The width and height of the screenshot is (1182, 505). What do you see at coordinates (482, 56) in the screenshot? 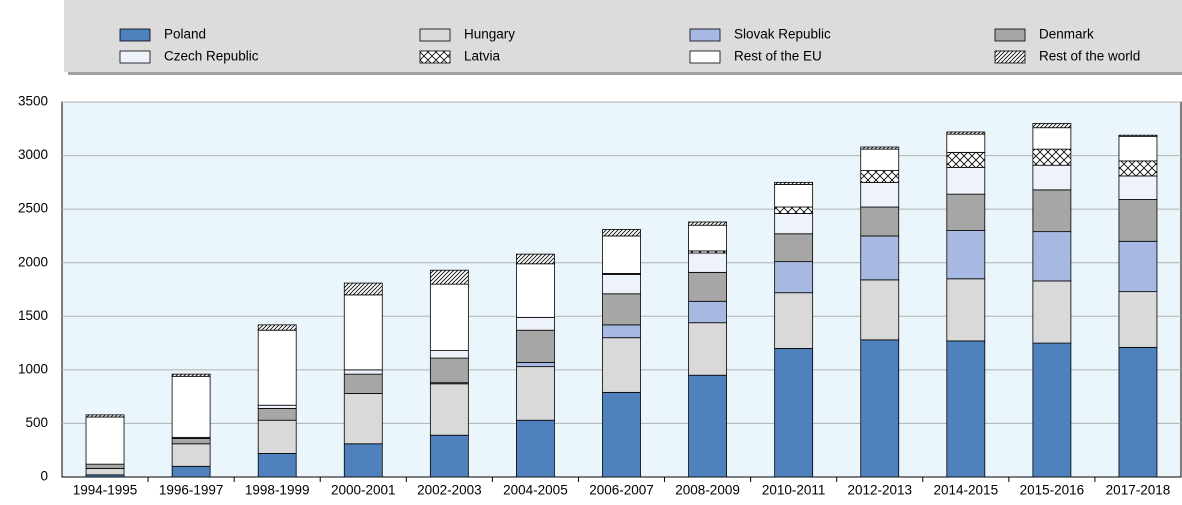
I see `legend-label: Latvia` at bounding box center [482, 56].